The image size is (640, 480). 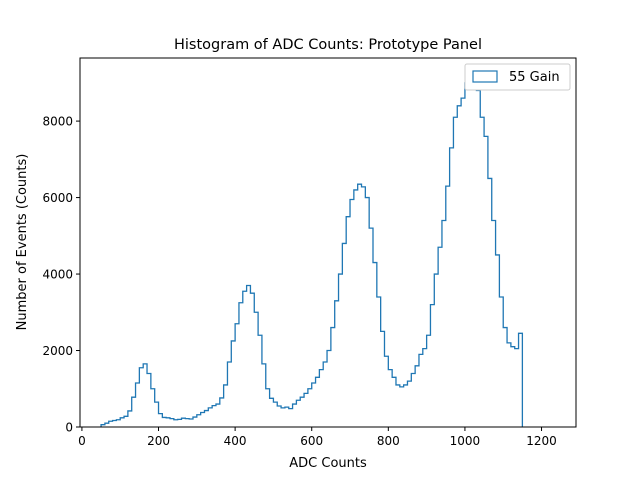 What do you see at coordinates (541, 441) in the screenshot?
I see `x-tick-label: 1200` at bounding box center [541, 441].